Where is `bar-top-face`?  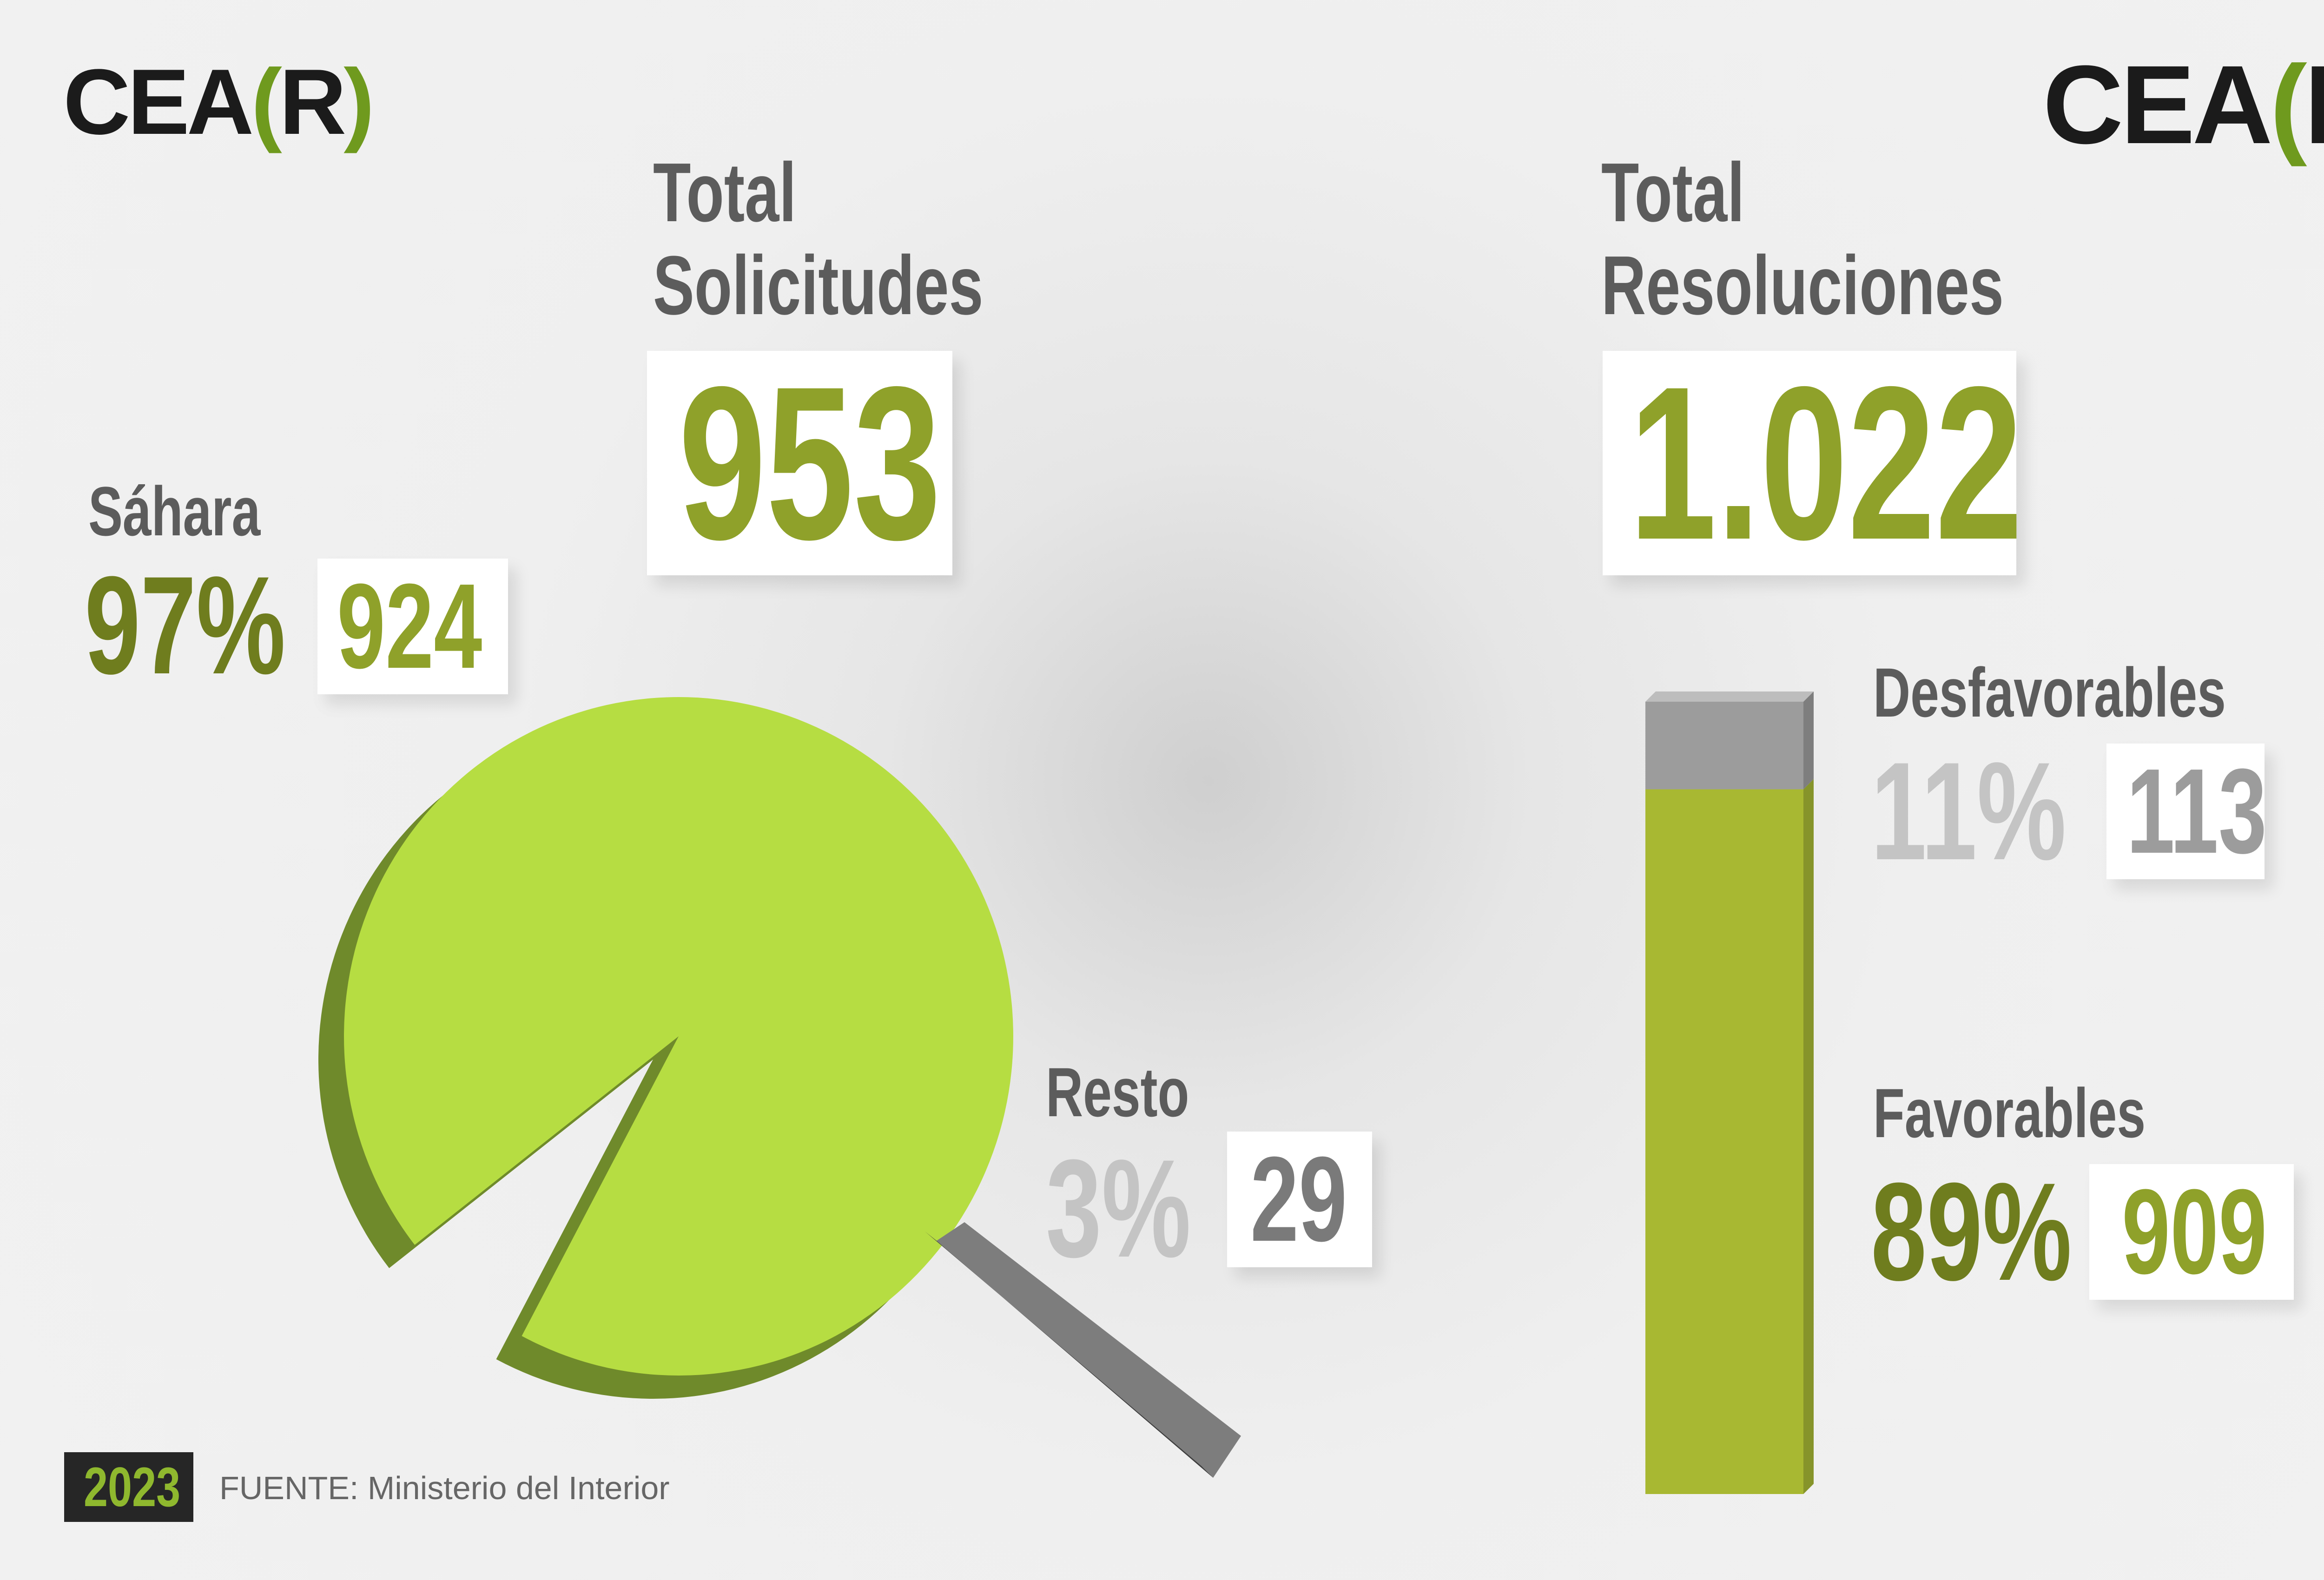 bar-top-face is located at coordinates (1729, 696).